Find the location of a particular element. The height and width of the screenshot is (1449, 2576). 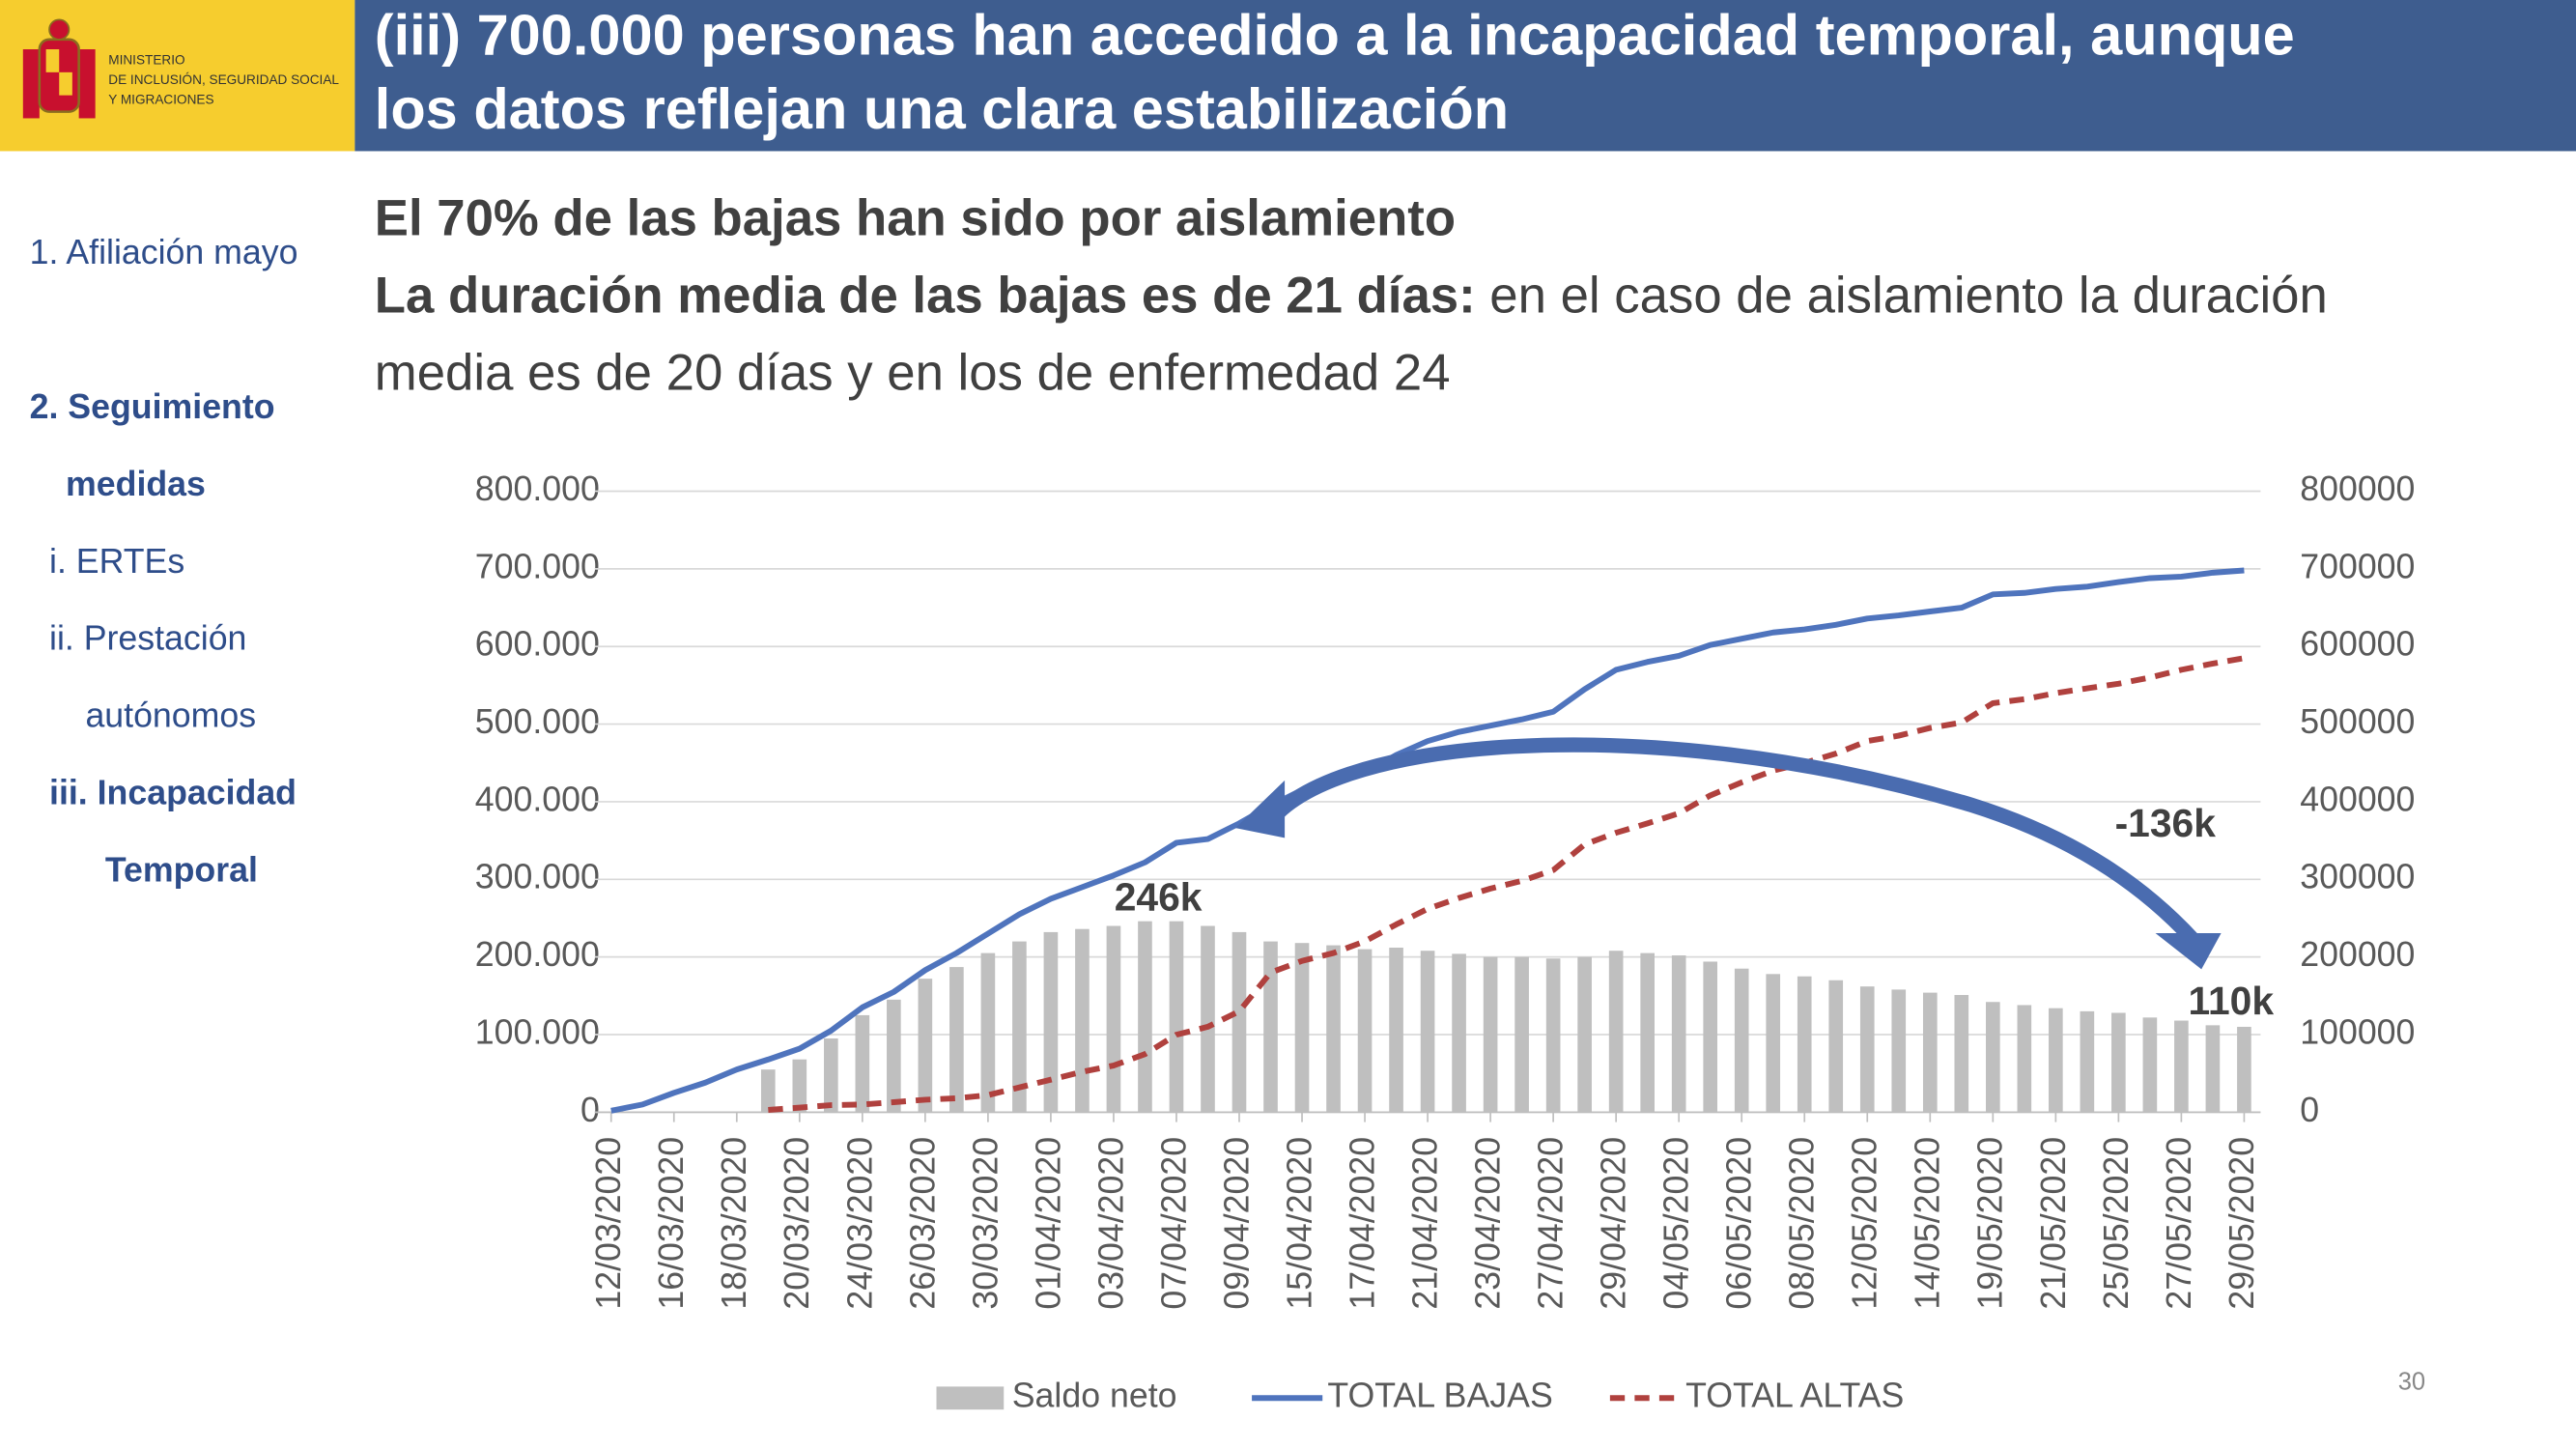

y-tick-label: 800.000 is located at coordinates (537, 488).